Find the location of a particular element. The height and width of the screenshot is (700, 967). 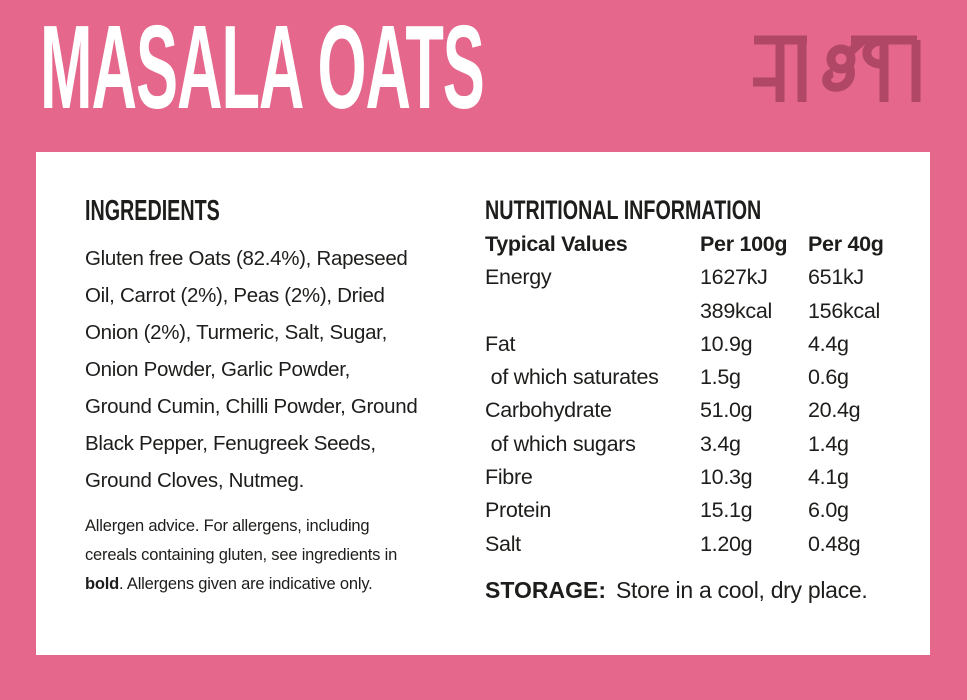

nutrient-per-40g: 6.0g is located at coordinates (828, 510).